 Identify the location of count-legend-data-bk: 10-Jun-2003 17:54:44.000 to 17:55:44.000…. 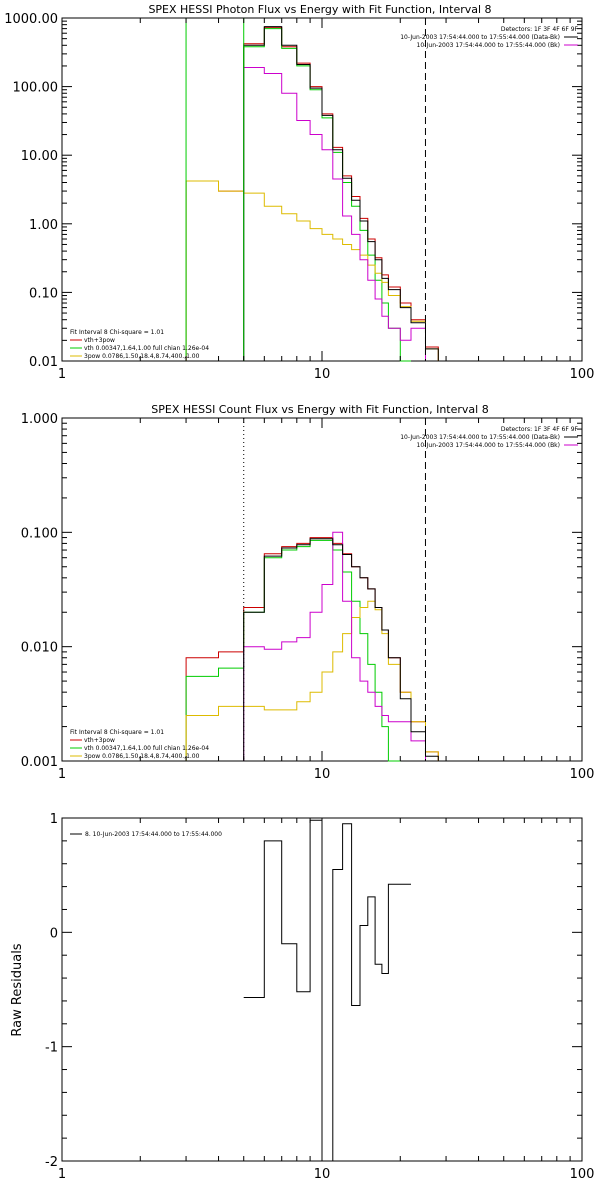
(480, 437).